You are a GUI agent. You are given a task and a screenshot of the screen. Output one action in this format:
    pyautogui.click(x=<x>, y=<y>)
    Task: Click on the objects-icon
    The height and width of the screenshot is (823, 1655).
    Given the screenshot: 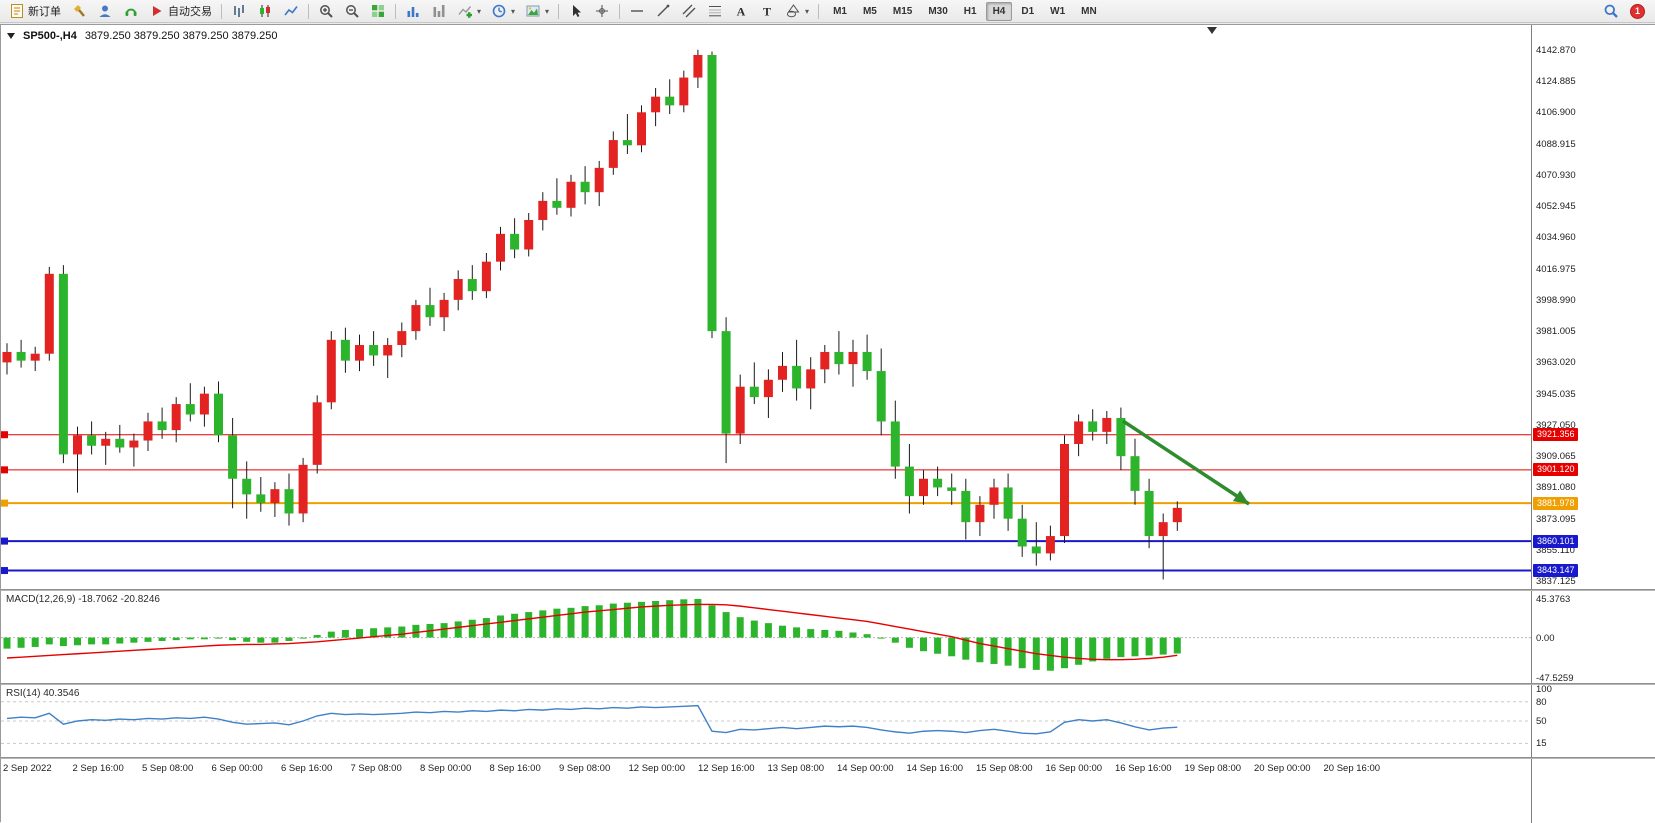 What is the action you would take?
    pyautogui.click(x=439, y=11)
    